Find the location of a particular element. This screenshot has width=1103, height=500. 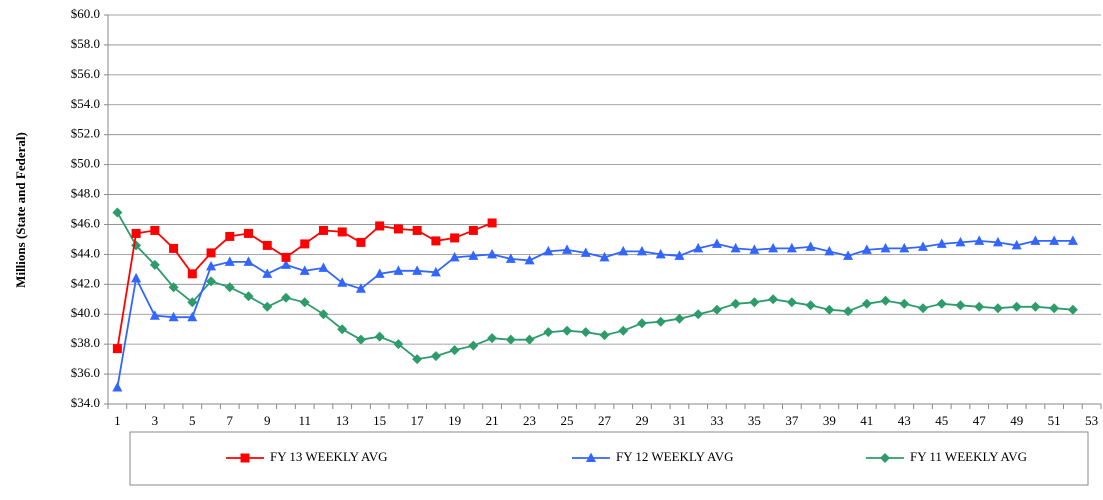

x-tick-label: 23 is located at coordinates (529, 420).